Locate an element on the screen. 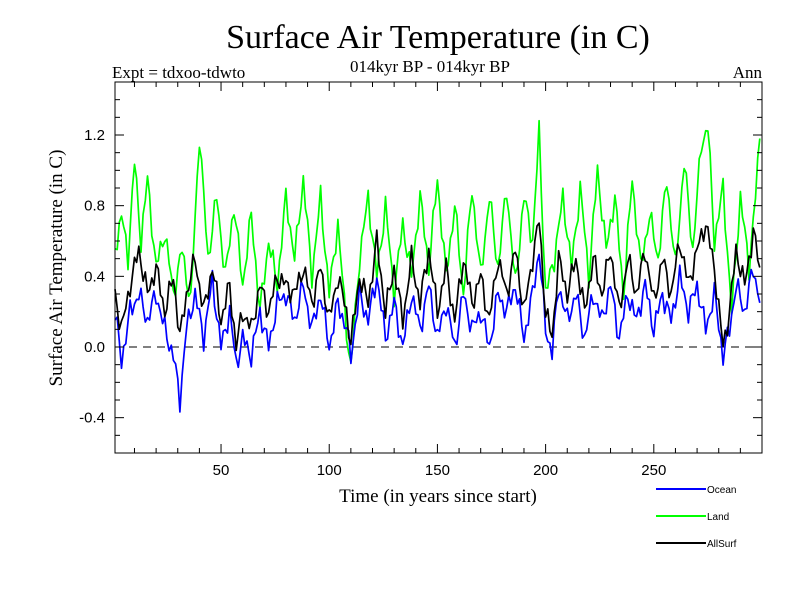  x-axis-label: Time (in years since start) is located at coordinates (438, 496).